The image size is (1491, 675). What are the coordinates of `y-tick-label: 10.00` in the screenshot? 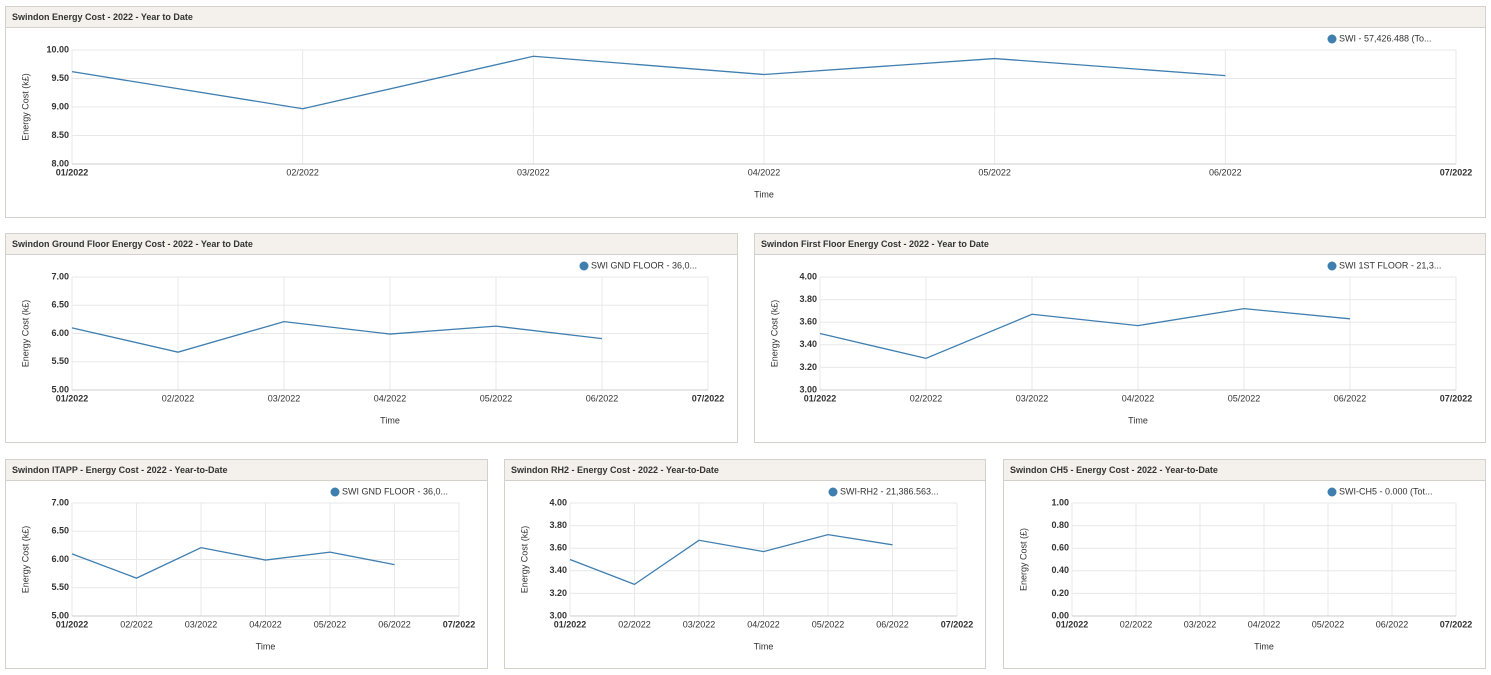 It's located at (57, 49).